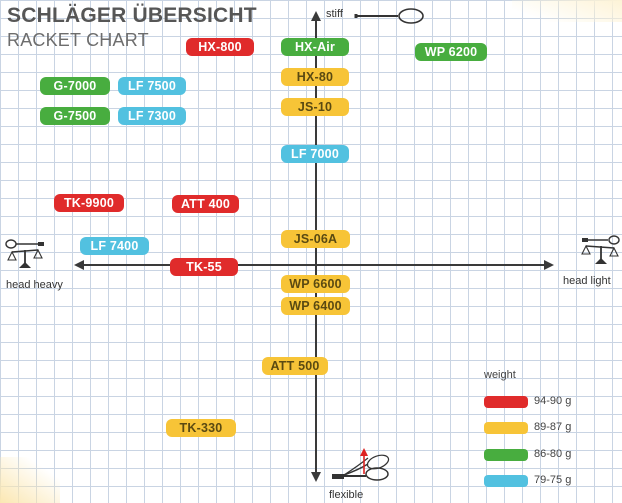 The width and height of the screenshot is (622, 503). Describe the element at coordinates (78, 40) in the screenshot. I see `page-subtitle: RACKET CHART` at that location.